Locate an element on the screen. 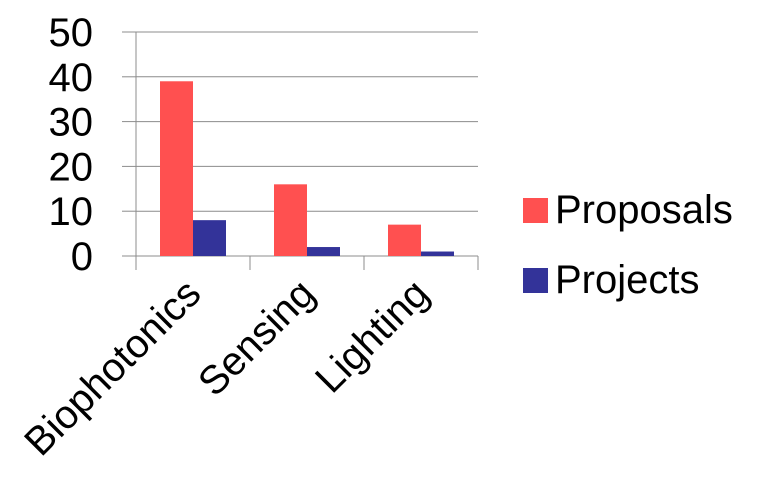 The image size is (769, 481). y-tick-label: 50 is located at coordinates (71, 33).